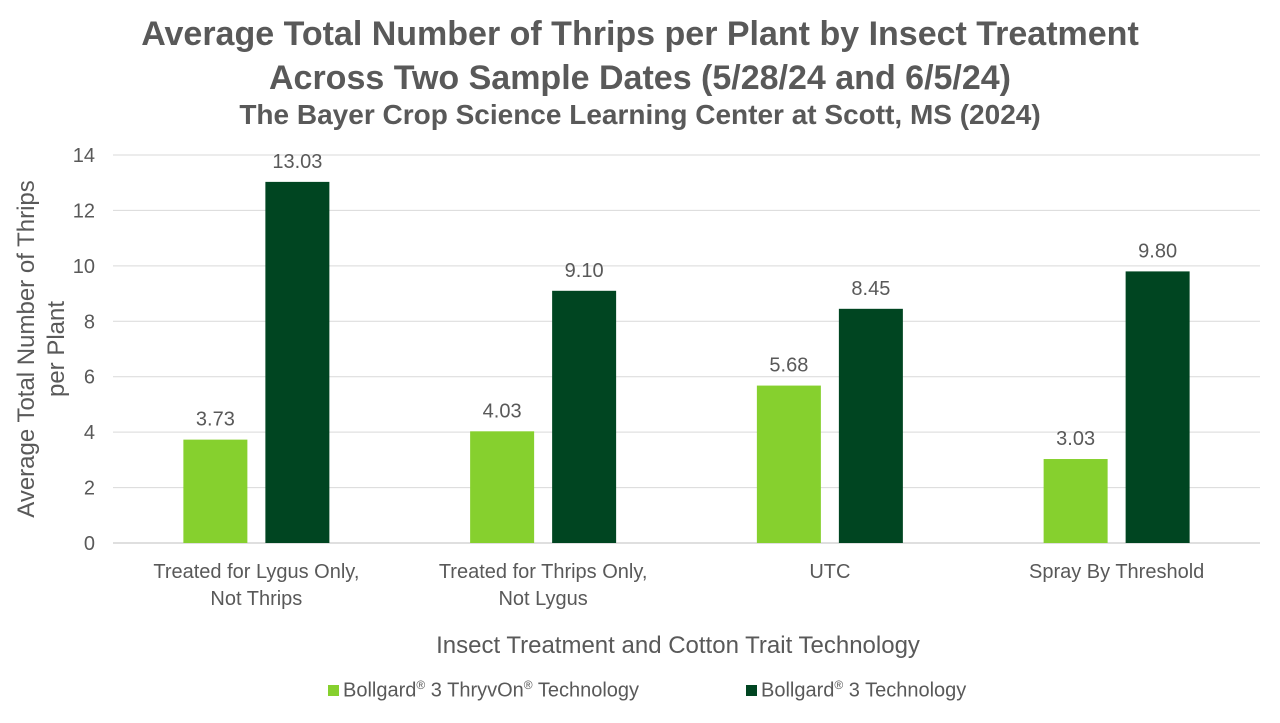 The width and height of the screenshot is (1280, 723). Describe the element at coordinates (84, 267) in the screenshot. I see `y-tick-label: 10` at that location.